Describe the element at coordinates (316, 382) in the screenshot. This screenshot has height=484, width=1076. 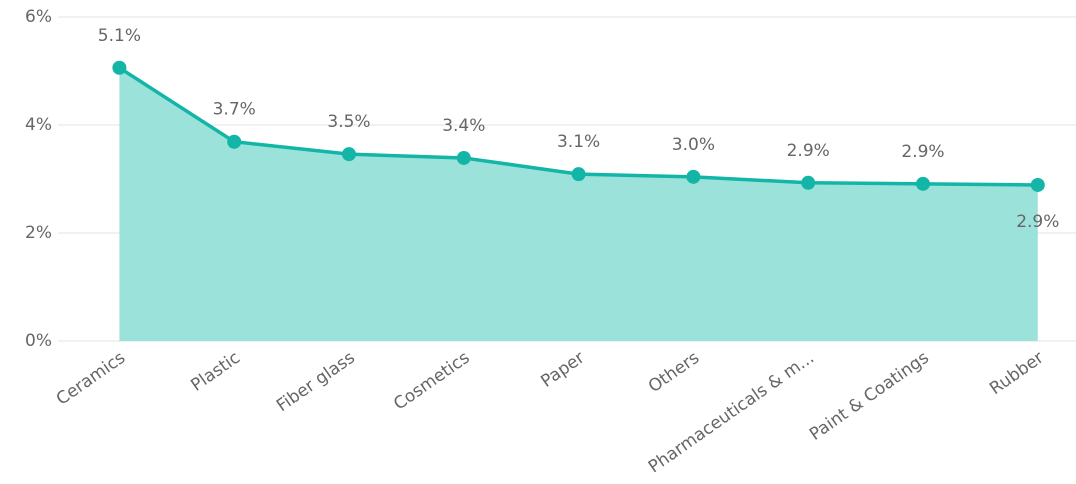
I see `x-tick-label: Fiber glass` at that location.